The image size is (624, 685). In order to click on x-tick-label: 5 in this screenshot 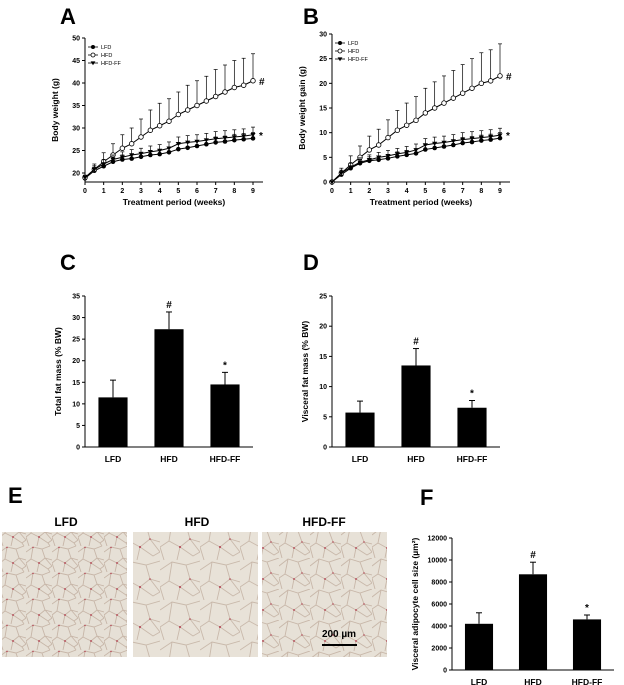, I will do `click(425, 191)`.